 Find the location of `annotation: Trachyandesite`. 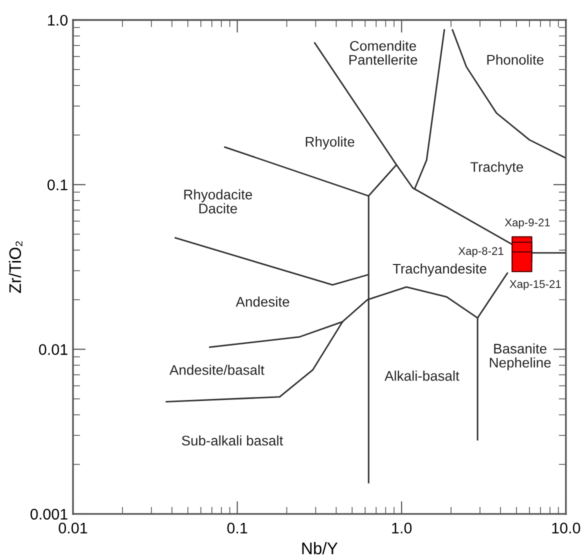

annotation: Trachyandesite is located at coordinates (439, 269).